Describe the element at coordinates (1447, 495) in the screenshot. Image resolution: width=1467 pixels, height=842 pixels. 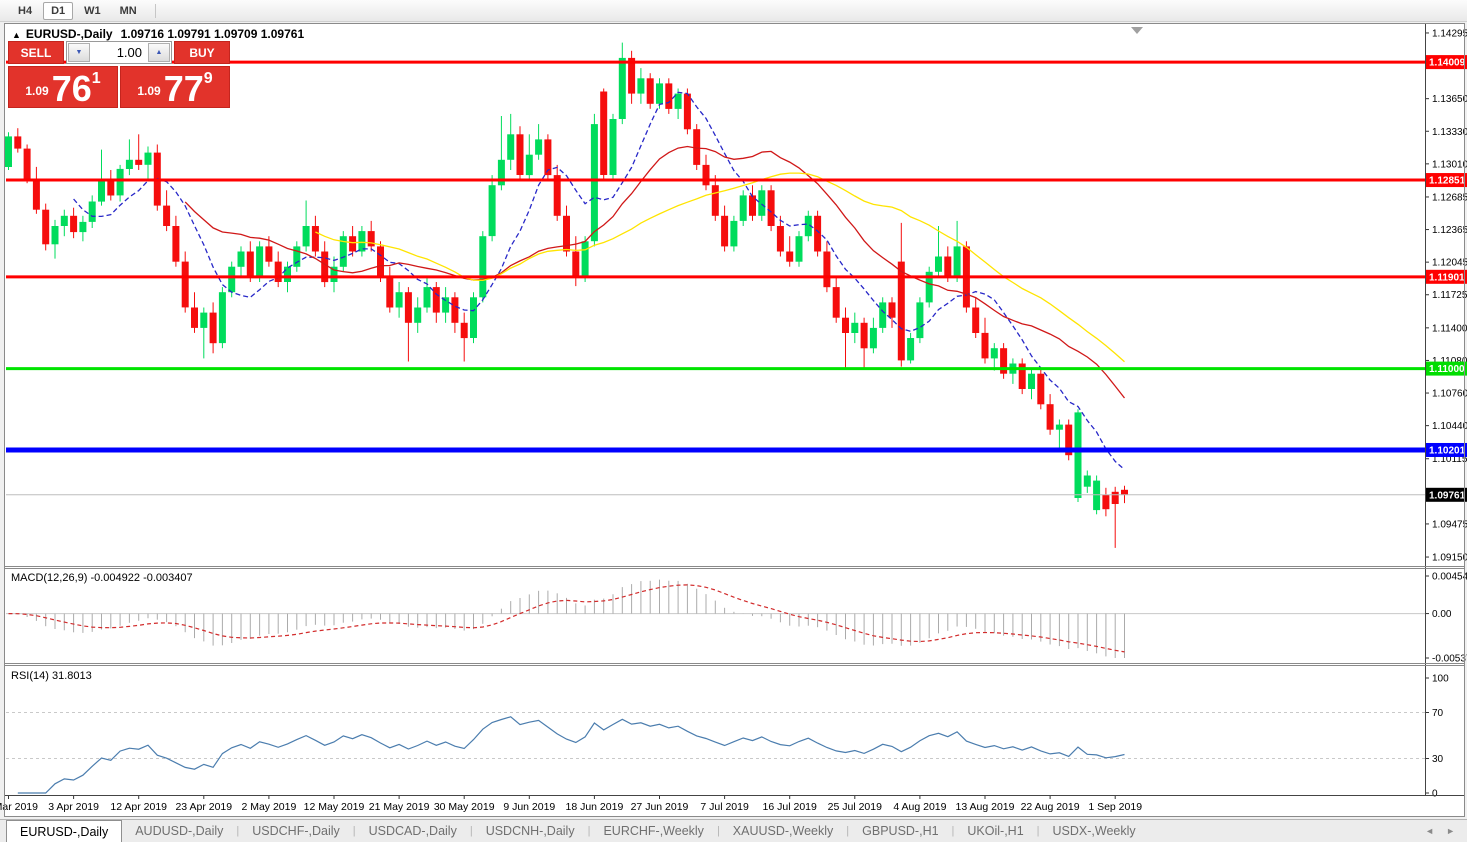
I see `level-price-label: 1.09761` at that location.